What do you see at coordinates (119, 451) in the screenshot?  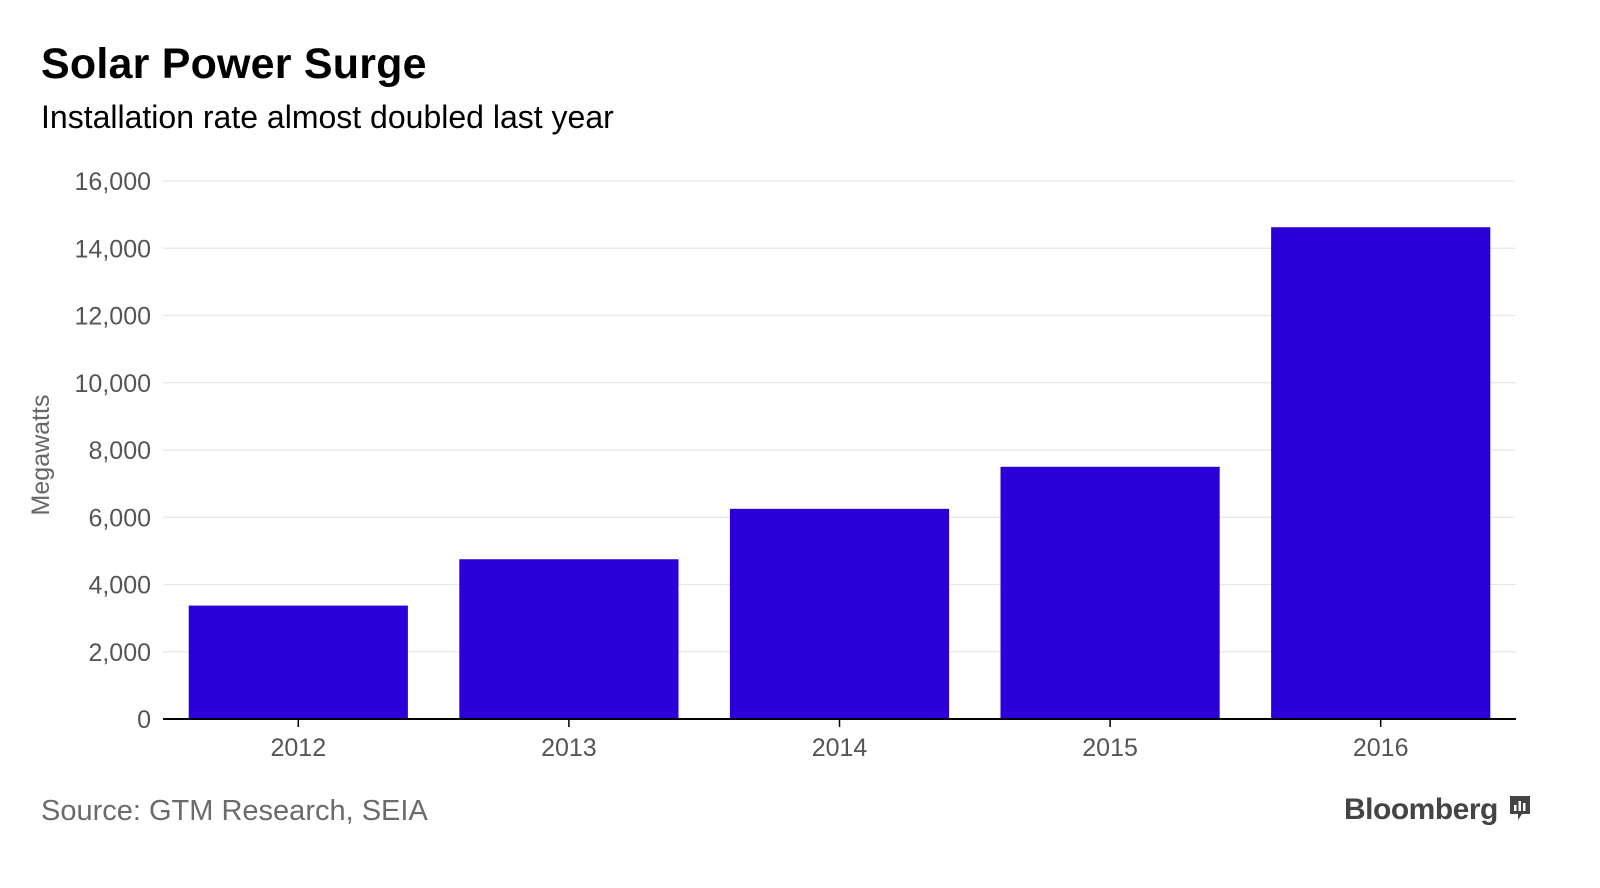 I see `y-tick-label: 8,000` at bounding box center [119, 451].